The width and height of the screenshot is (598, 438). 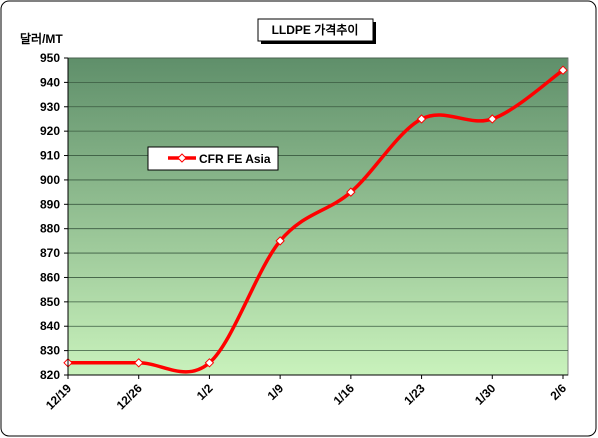 I want to click on chart-title: LLDPE 가격추이, so click(x=315, y=29).